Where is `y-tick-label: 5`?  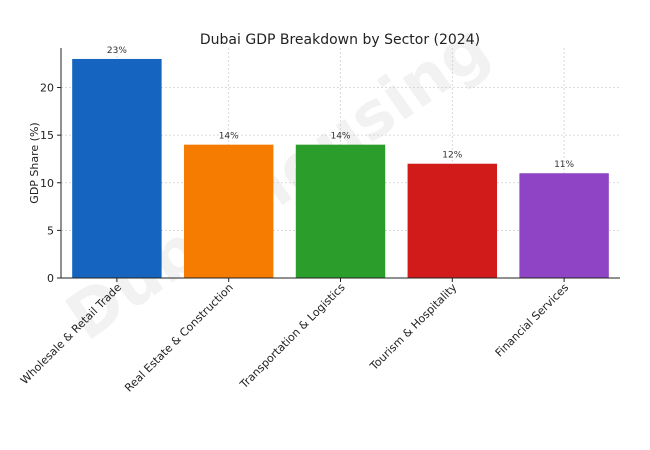
y-tick-label: 5 is located at coordinates (50, 230).